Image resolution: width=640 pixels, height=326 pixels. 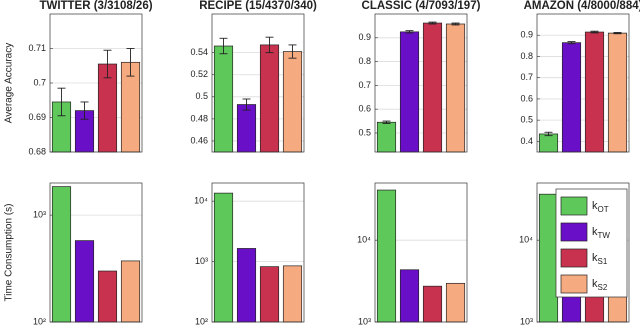 I want to click on legend-label-sub: TW, so click(x=604, y=235).